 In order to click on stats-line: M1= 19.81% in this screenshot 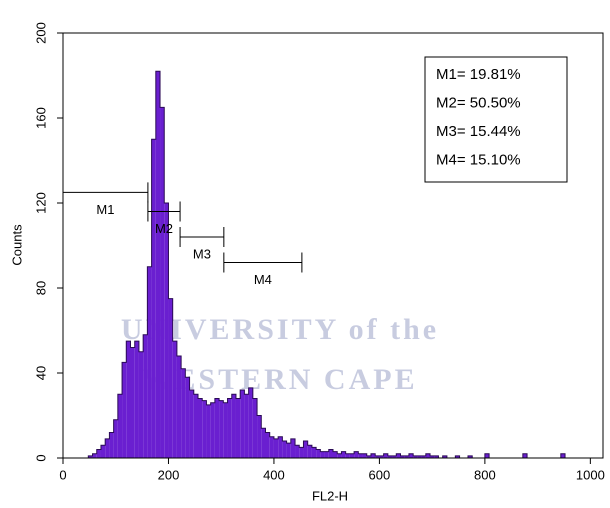, I will do `click(478, 74)`.